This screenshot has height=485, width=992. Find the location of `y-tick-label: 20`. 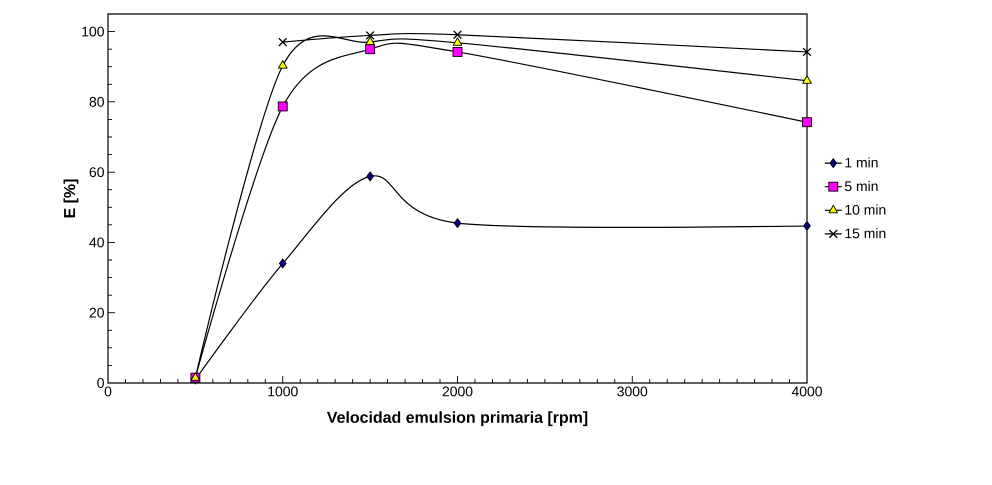

y-tick-label: 20 is located at coordinates (97, 313).